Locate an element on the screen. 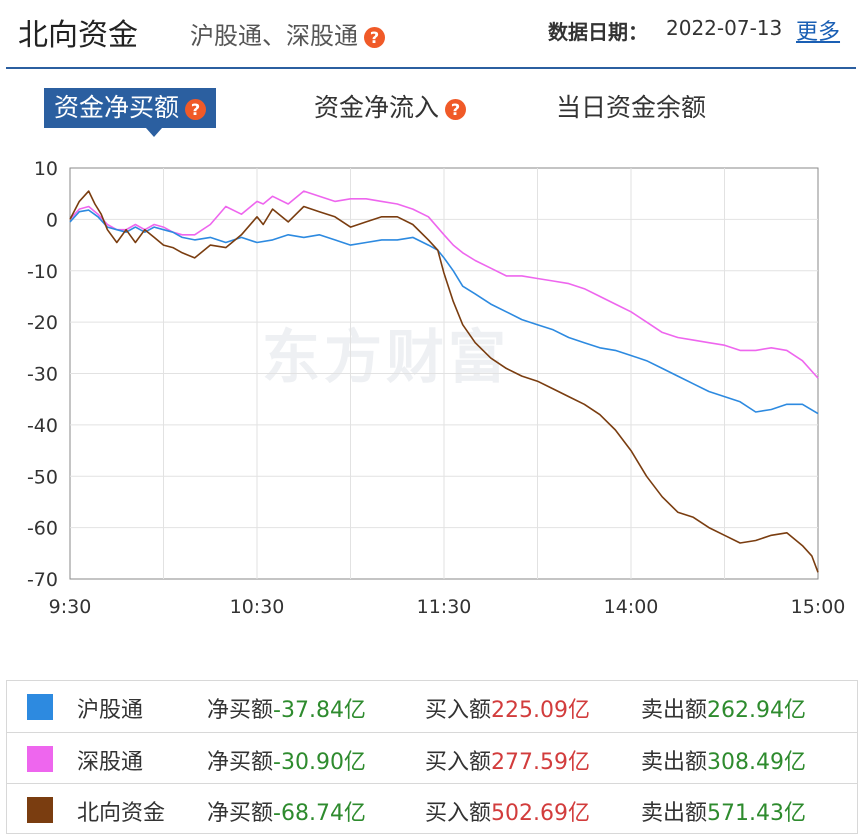  tab-net-inflow-label: 资金净流入 is located at coordinates (377, 107).